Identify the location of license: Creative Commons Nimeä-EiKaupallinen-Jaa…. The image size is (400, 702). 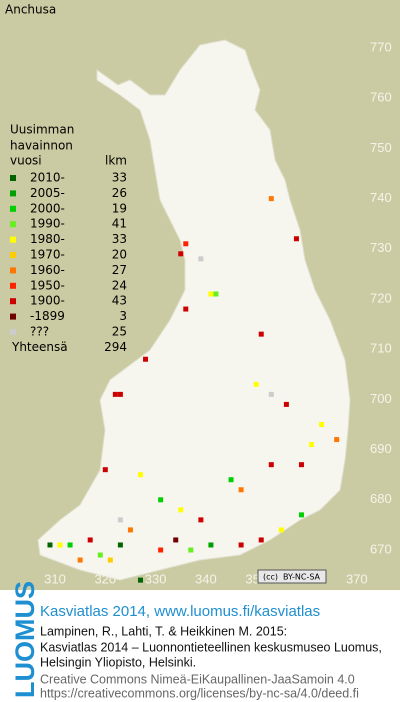
(197, 679).